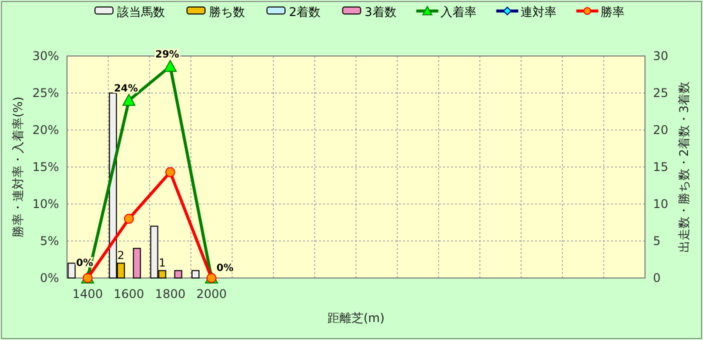 The height and width of the screenshot is (340, 703). What do you see at coordinates (211, 294) in the screenshot?
I see `x-tick-label: 2000` at bounding box center [211, 294].